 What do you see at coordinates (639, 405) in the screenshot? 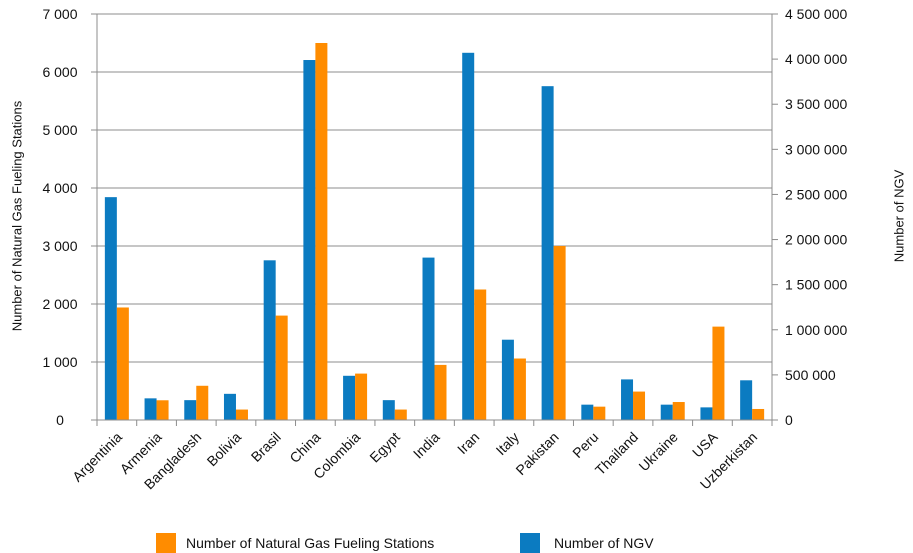
I see `bar-stations-thailand` at bounding box center [639, 405].